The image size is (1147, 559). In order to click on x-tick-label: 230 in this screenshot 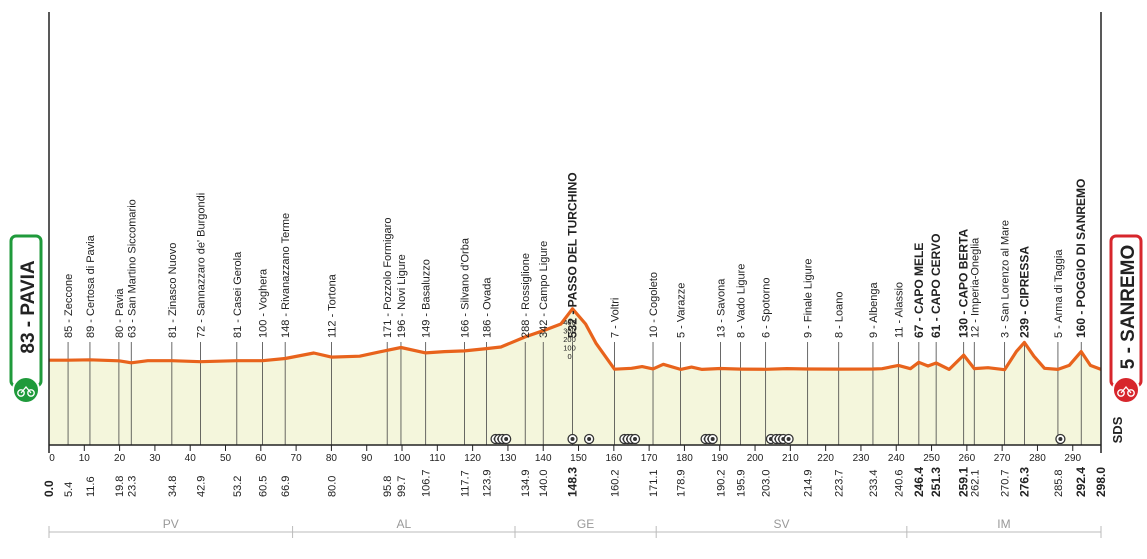, I will do `click(861, 458)`.